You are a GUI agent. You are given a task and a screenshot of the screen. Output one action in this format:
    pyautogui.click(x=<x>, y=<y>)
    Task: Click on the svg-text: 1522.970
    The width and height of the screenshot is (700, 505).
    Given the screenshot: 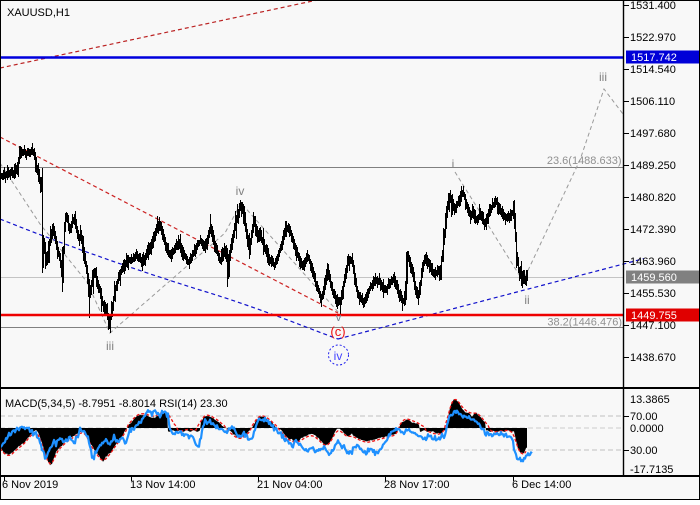 What is the action you would take?
    pyautogui.click(x=653, y=38)
    